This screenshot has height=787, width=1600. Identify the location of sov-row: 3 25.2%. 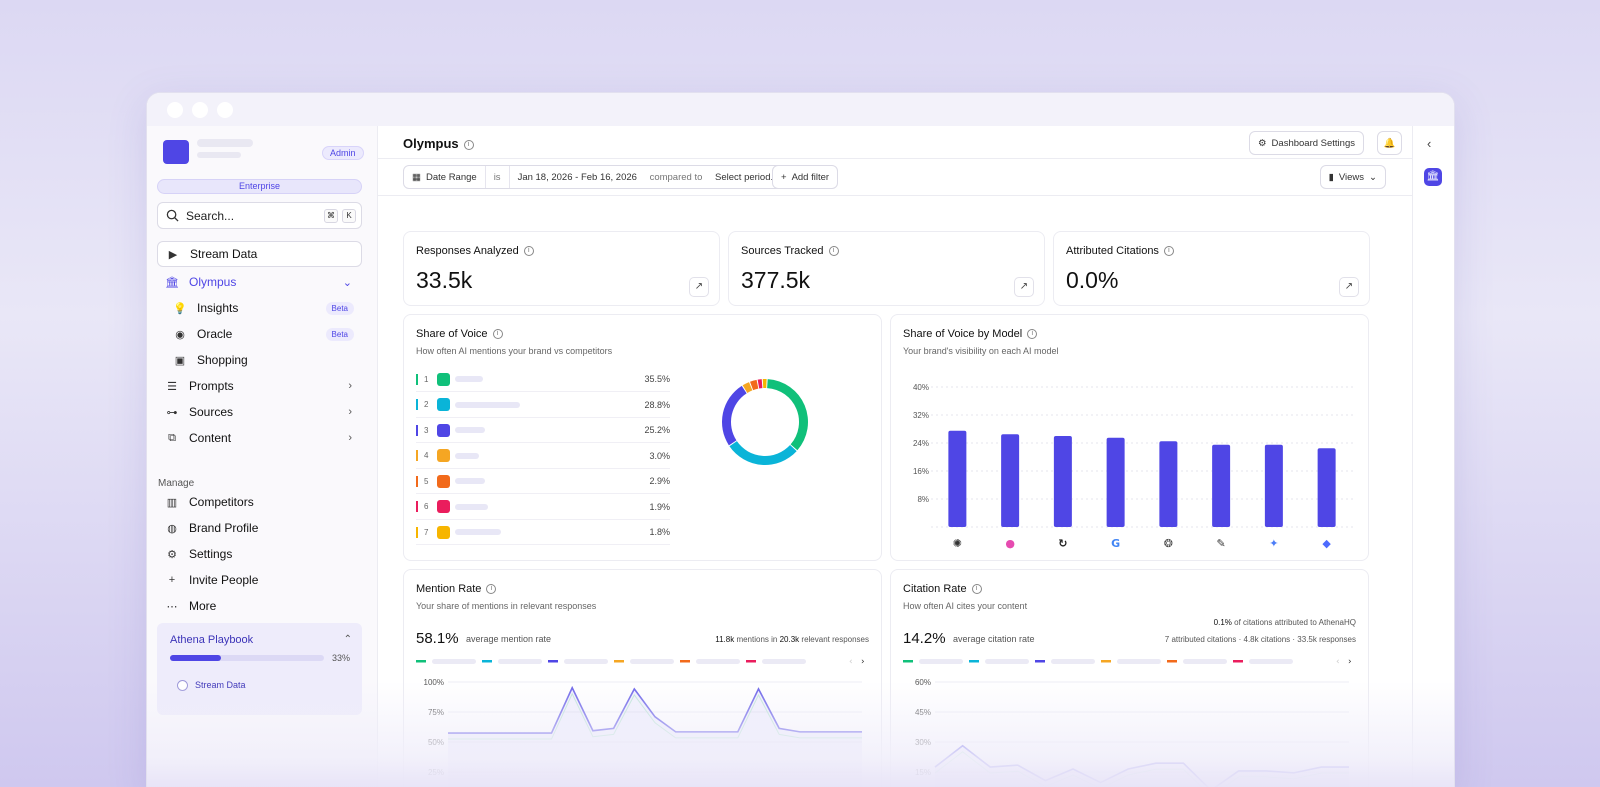
(543, 430).